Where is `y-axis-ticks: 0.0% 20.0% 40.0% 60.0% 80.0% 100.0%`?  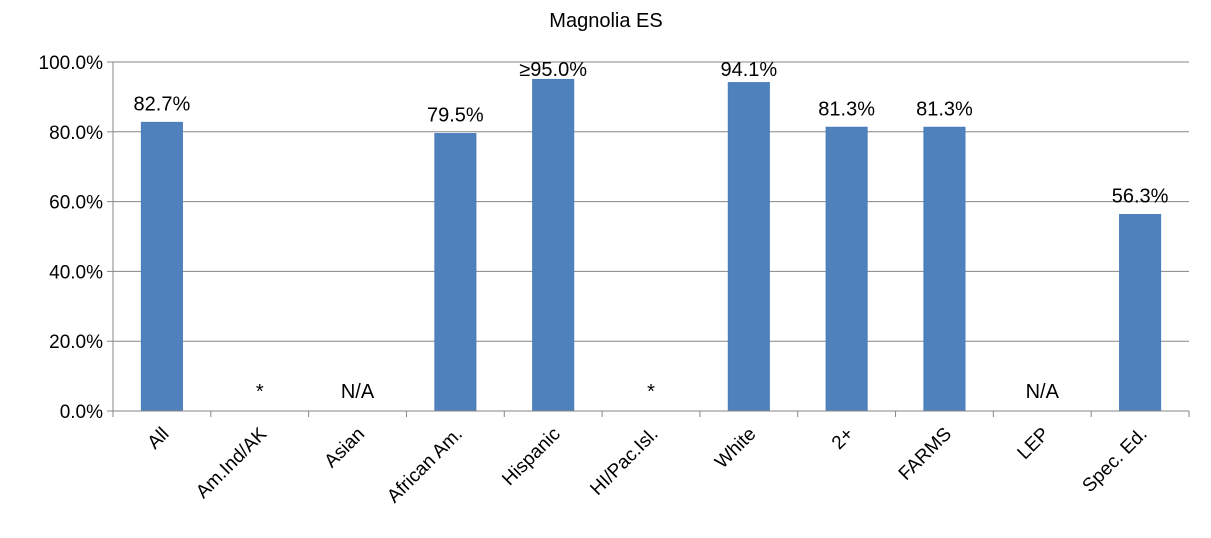 y-axis-ticks: 0.0% 20.0% 40.0% 60.0% 80.0% 100.0% is located at coordinates (76, 238).